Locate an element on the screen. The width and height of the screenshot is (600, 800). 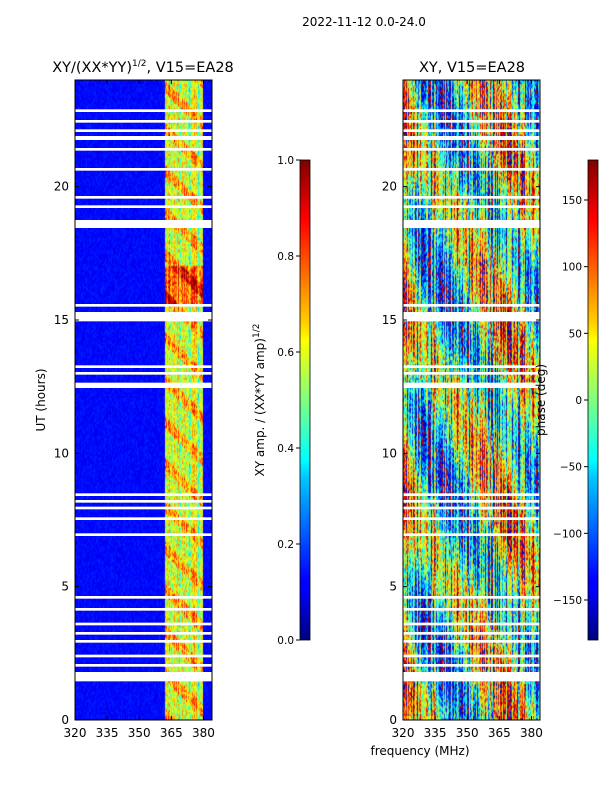
phase-colorbar-tick-label: −50 is located at coordinates (571, 468).